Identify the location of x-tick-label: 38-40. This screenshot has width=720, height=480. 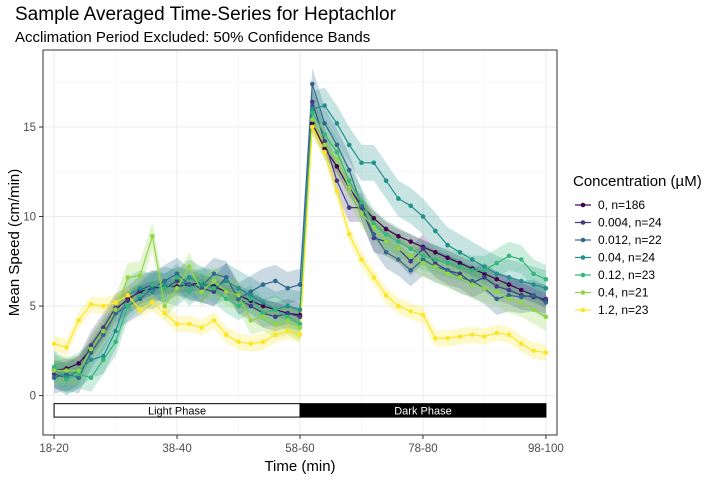
(176, 449).